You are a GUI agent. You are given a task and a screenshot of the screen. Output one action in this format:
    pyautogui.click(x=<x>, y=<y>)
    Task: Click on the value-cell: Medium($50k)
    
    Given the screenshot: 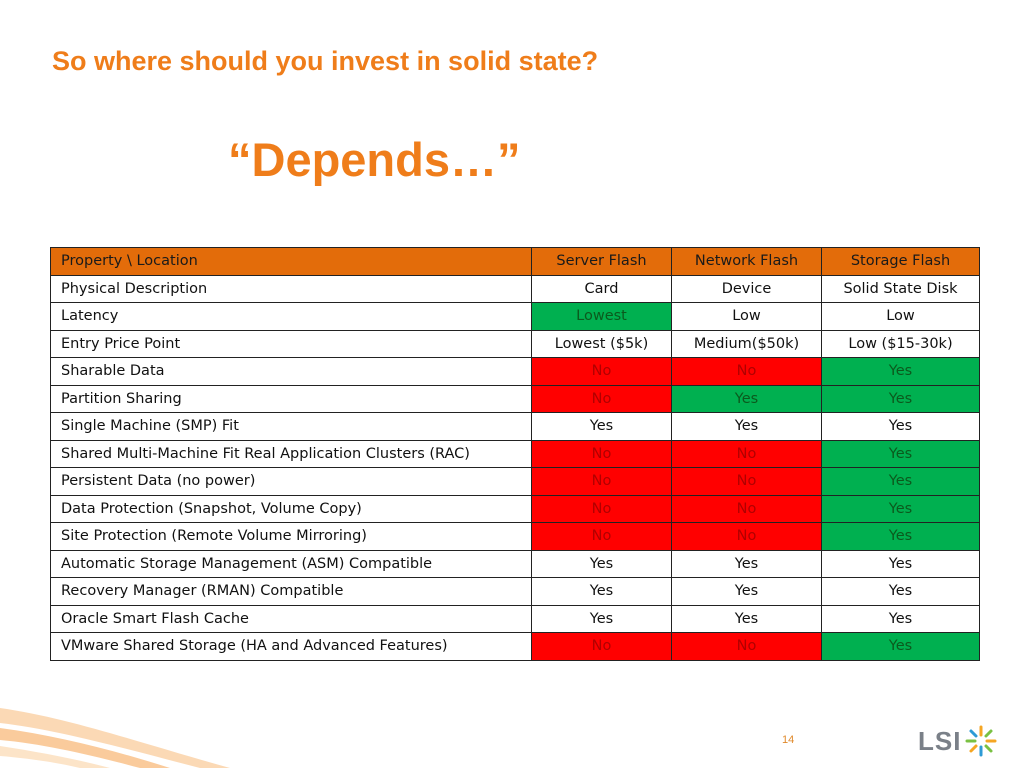 What is the action you would take?
    pyautogui.click(x=746, y=343)
    